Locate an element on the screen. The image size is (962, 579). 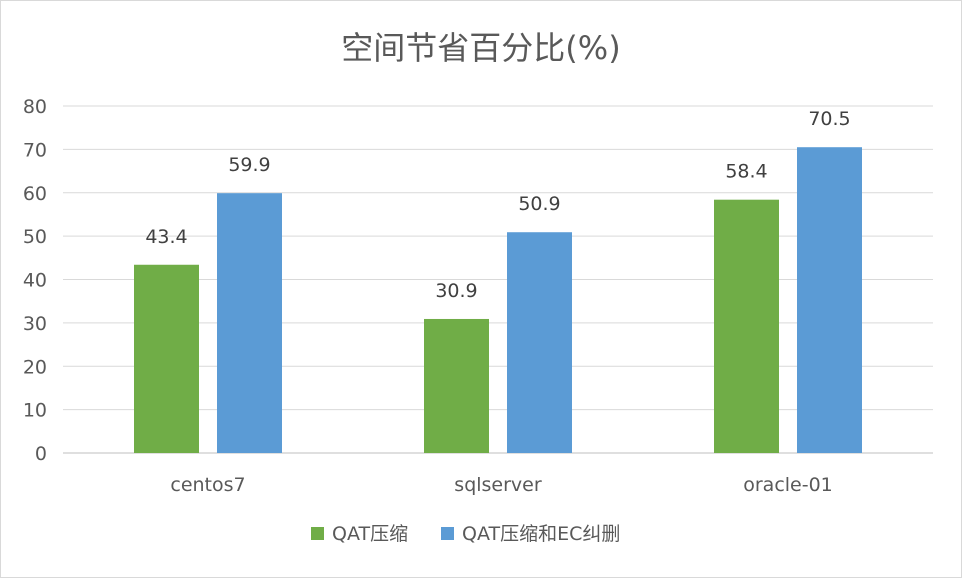
y-tick-label: 50 is located at coordinates (35, 237).